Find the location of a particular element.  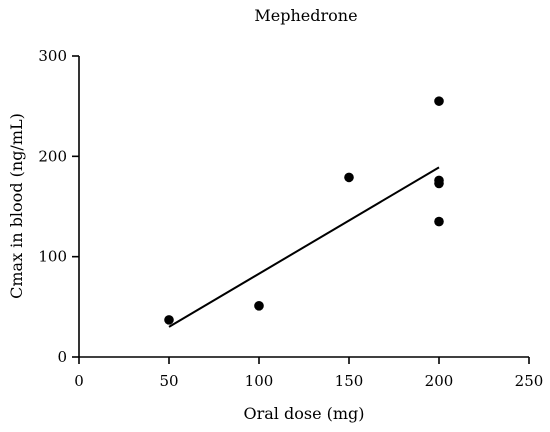

x-axis-label: Oral dose (mg) is located at coordinates (303, 413).